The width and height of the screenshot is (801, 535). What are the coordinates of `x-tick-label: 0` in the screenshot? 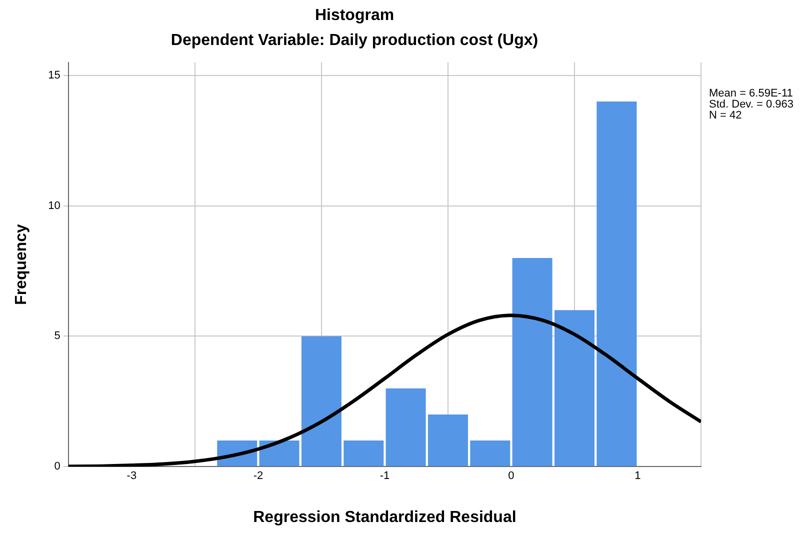 It's located at (511, 476).